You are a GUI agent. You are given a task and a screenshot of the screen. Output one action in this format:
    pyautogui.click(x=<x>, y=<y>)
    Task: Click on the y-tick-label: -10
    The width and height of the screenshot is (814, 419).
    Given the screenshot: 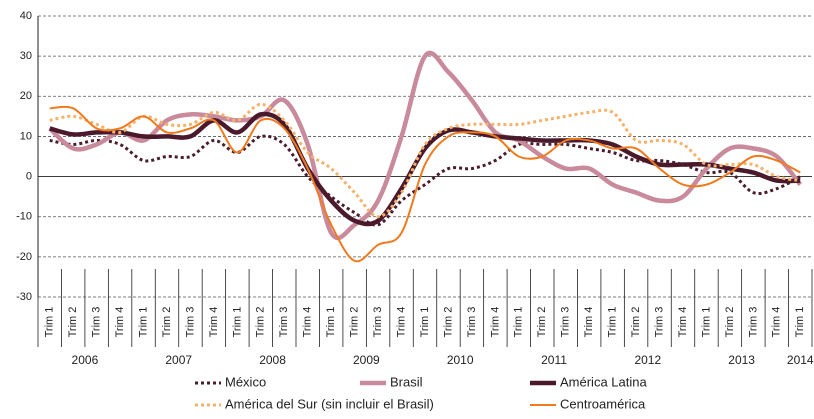 What is the action you would take?
    pyautogui.click(x=24, y=217)
    